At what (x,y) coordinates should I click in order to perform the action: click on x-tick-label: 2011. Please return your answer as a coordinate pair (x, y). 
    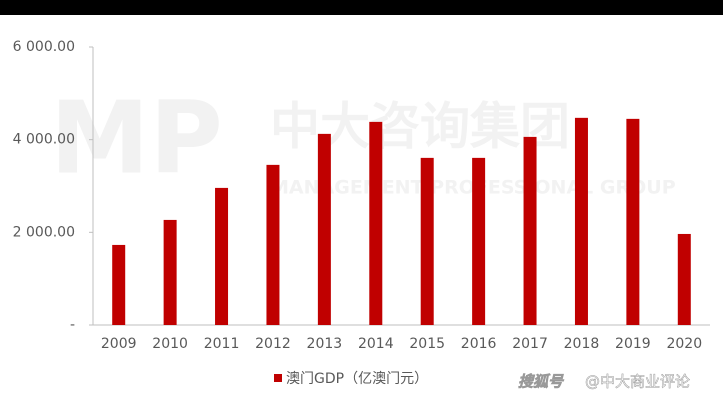
    Looking at the image, I should click on (222, 344).